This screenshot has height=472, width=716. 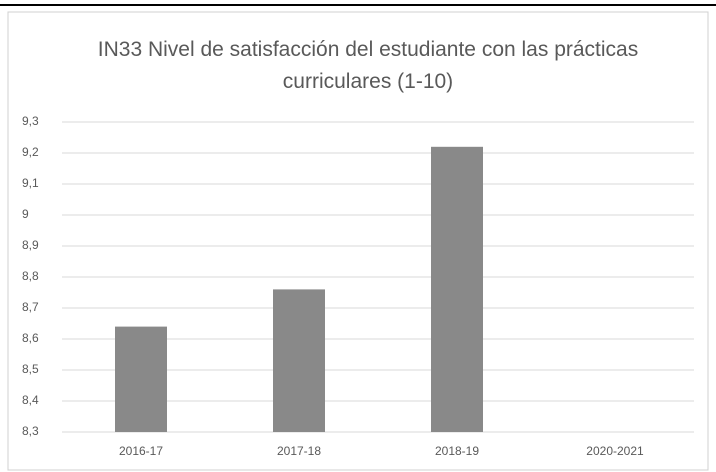 What do you see at coordinates (30, 121) in the screenshot?
I see `y-tick-label: 9,3` at bounding box center [30, 121].